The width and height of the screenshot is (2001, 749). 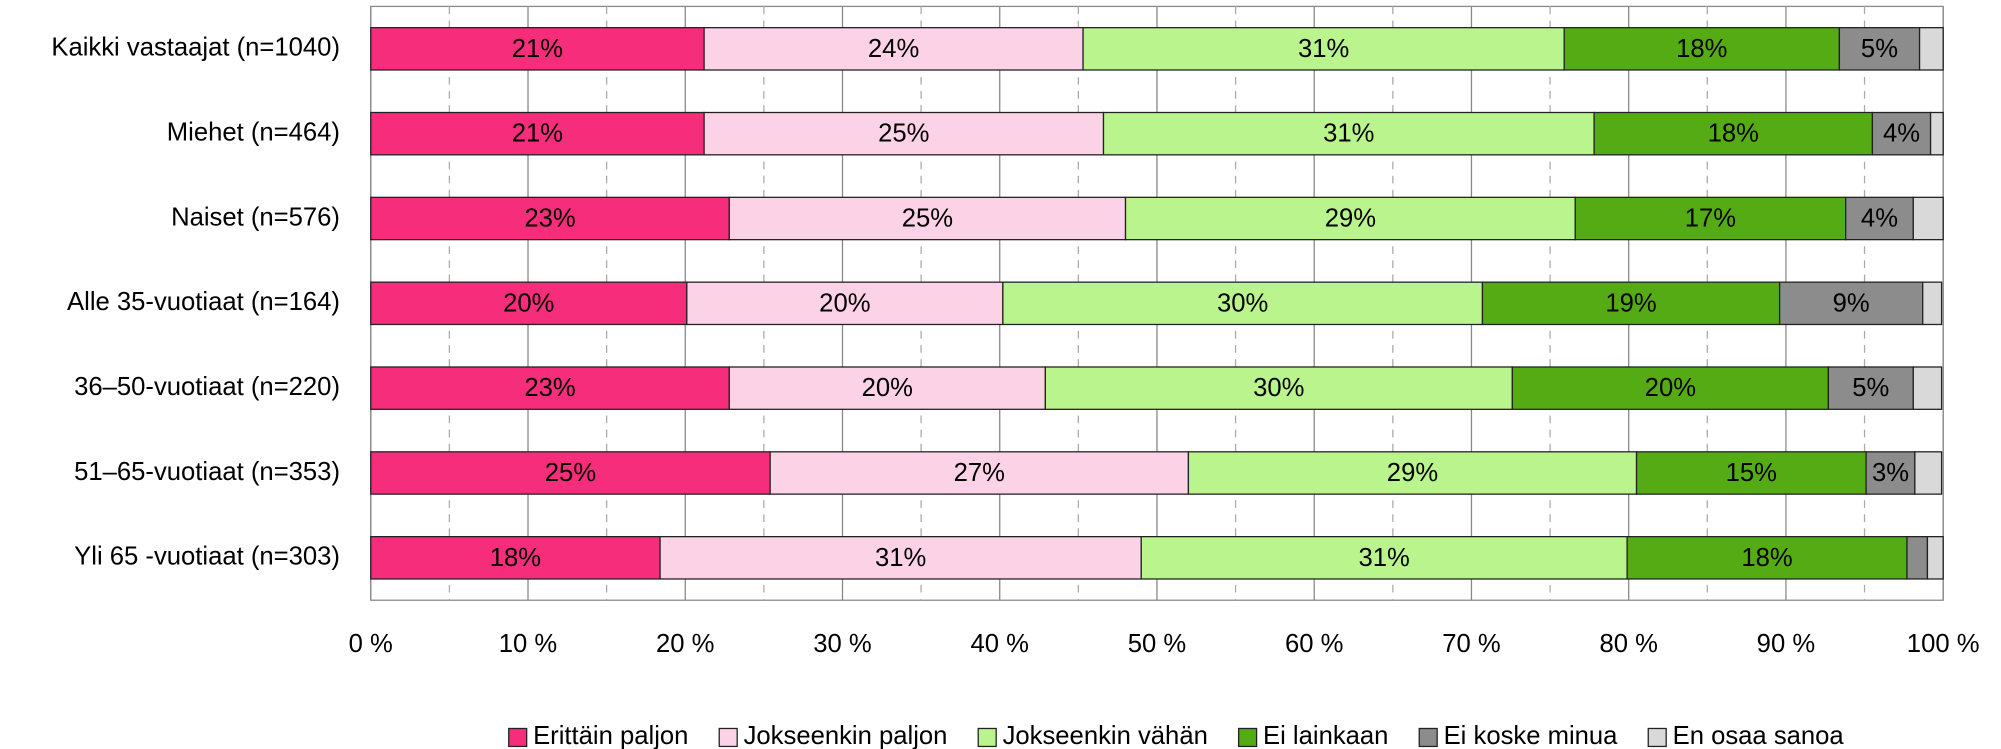 What do you see at coordinates (1943, 644) in the screenshot?
I see `x-tick-label: 100 %` at bounding box center [1943, 644].